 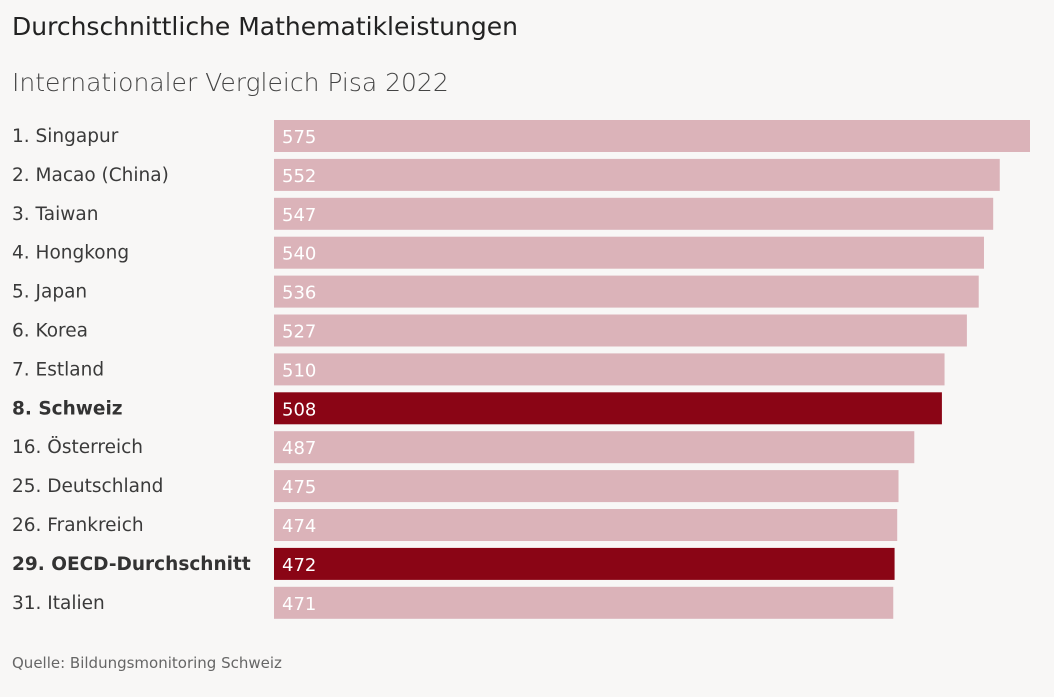 I want to click on value-label: 547, so click(x=299, y=215).